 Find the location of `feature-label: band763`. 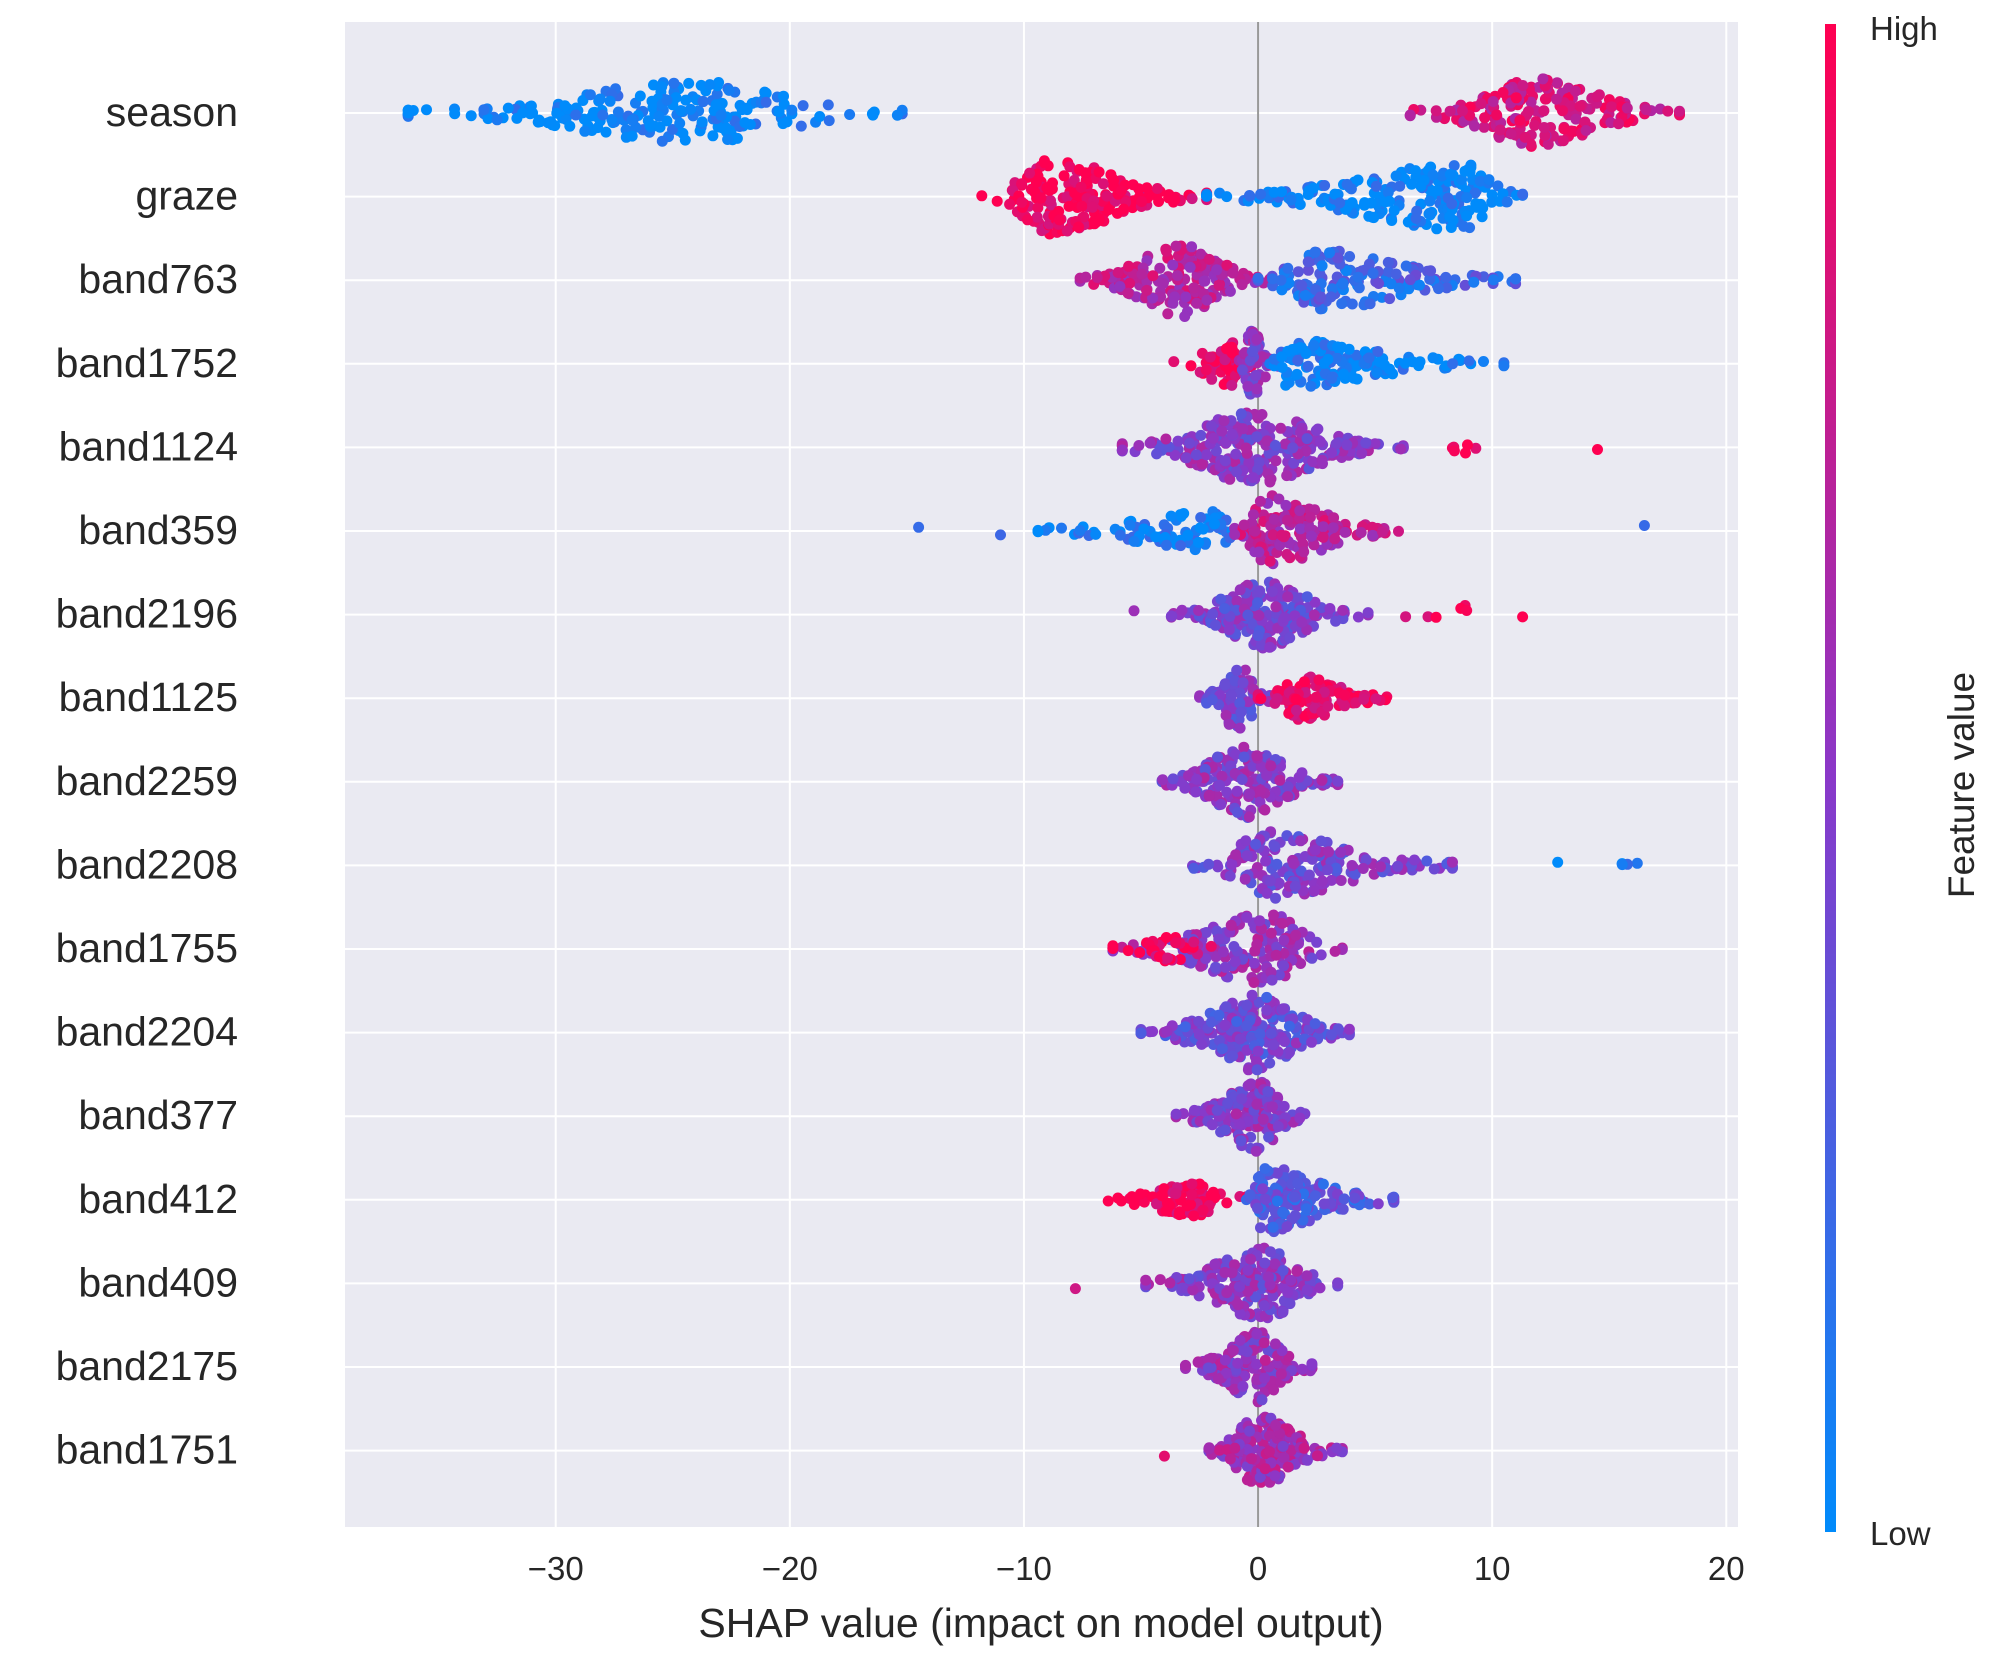

feature-label: band763 is located at coordinates (158, 279).